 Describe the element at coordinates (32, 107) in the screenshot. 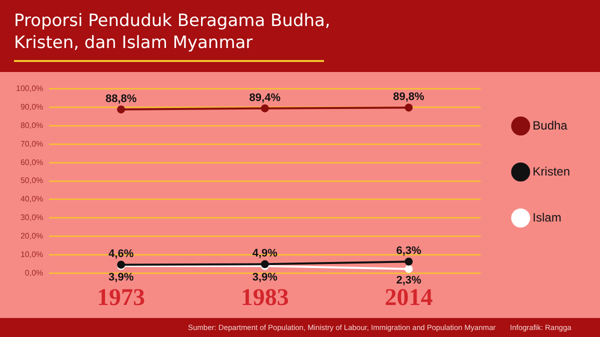

I see `y-tick-label: 90,0%` at that location.